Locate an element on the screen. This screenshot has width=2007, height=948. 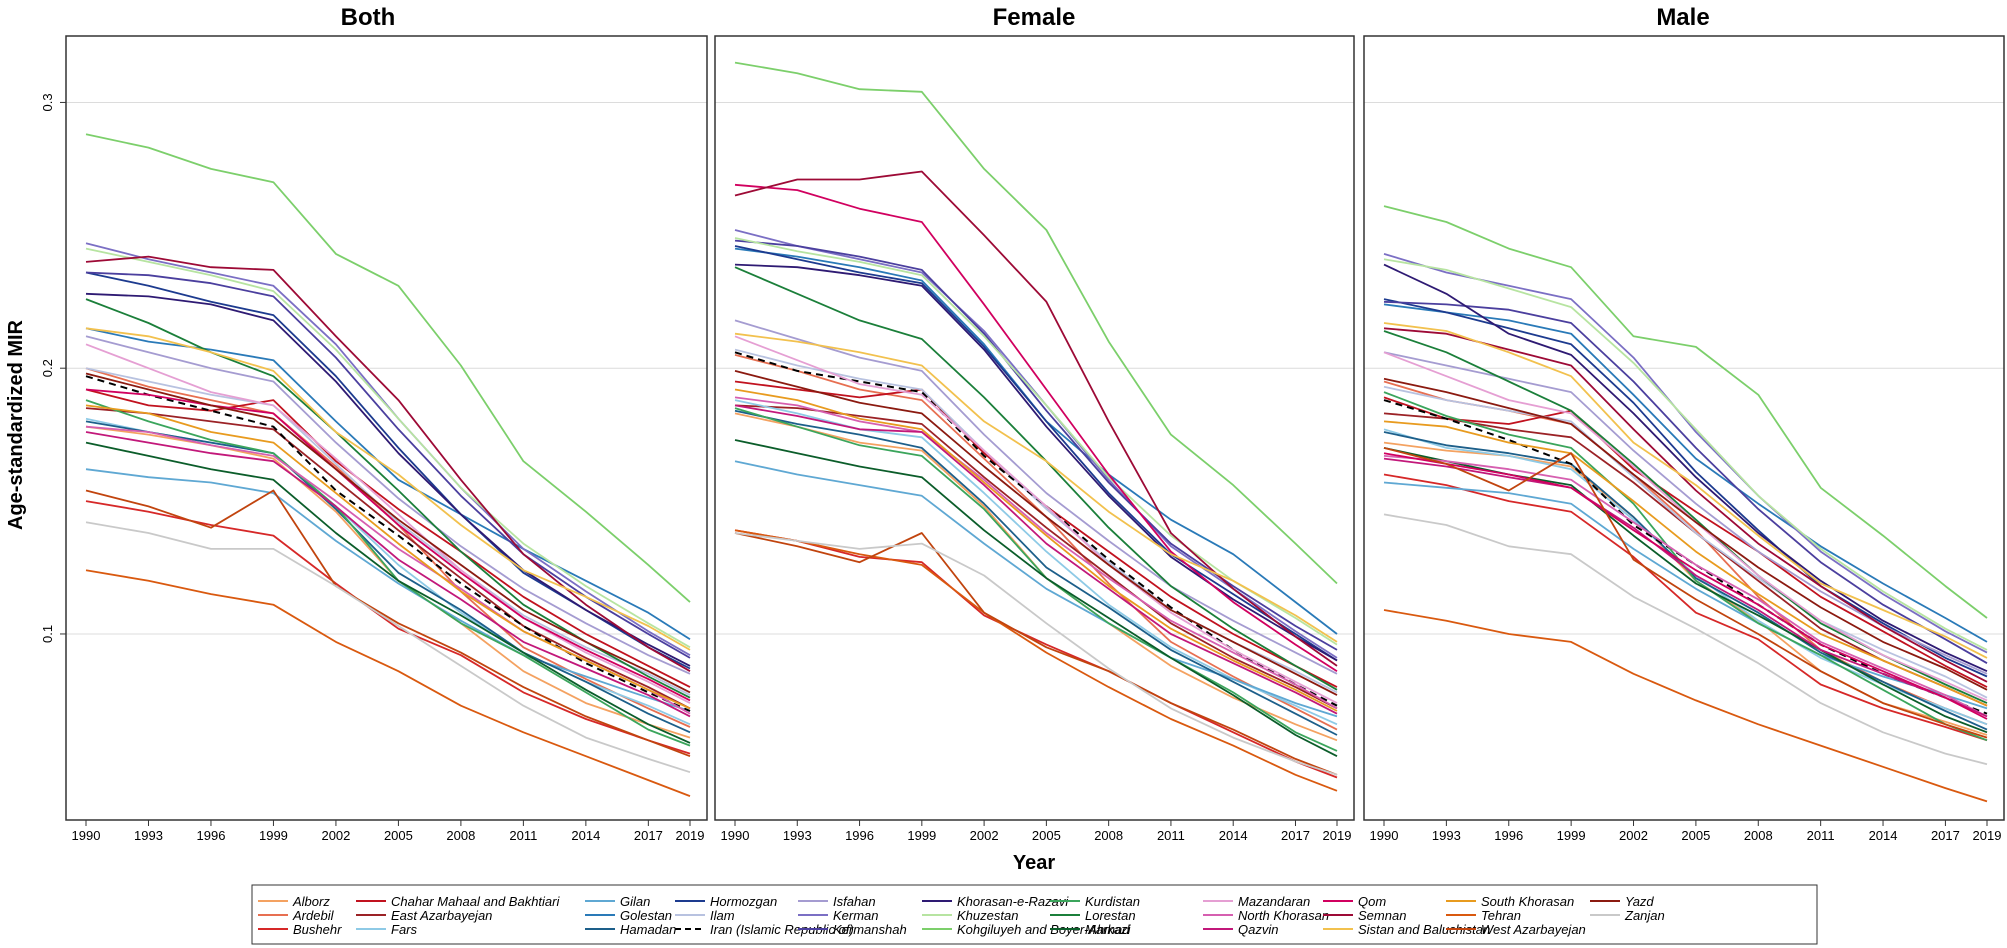
x-axis-label: Year is located at coordinates (1034, 863).